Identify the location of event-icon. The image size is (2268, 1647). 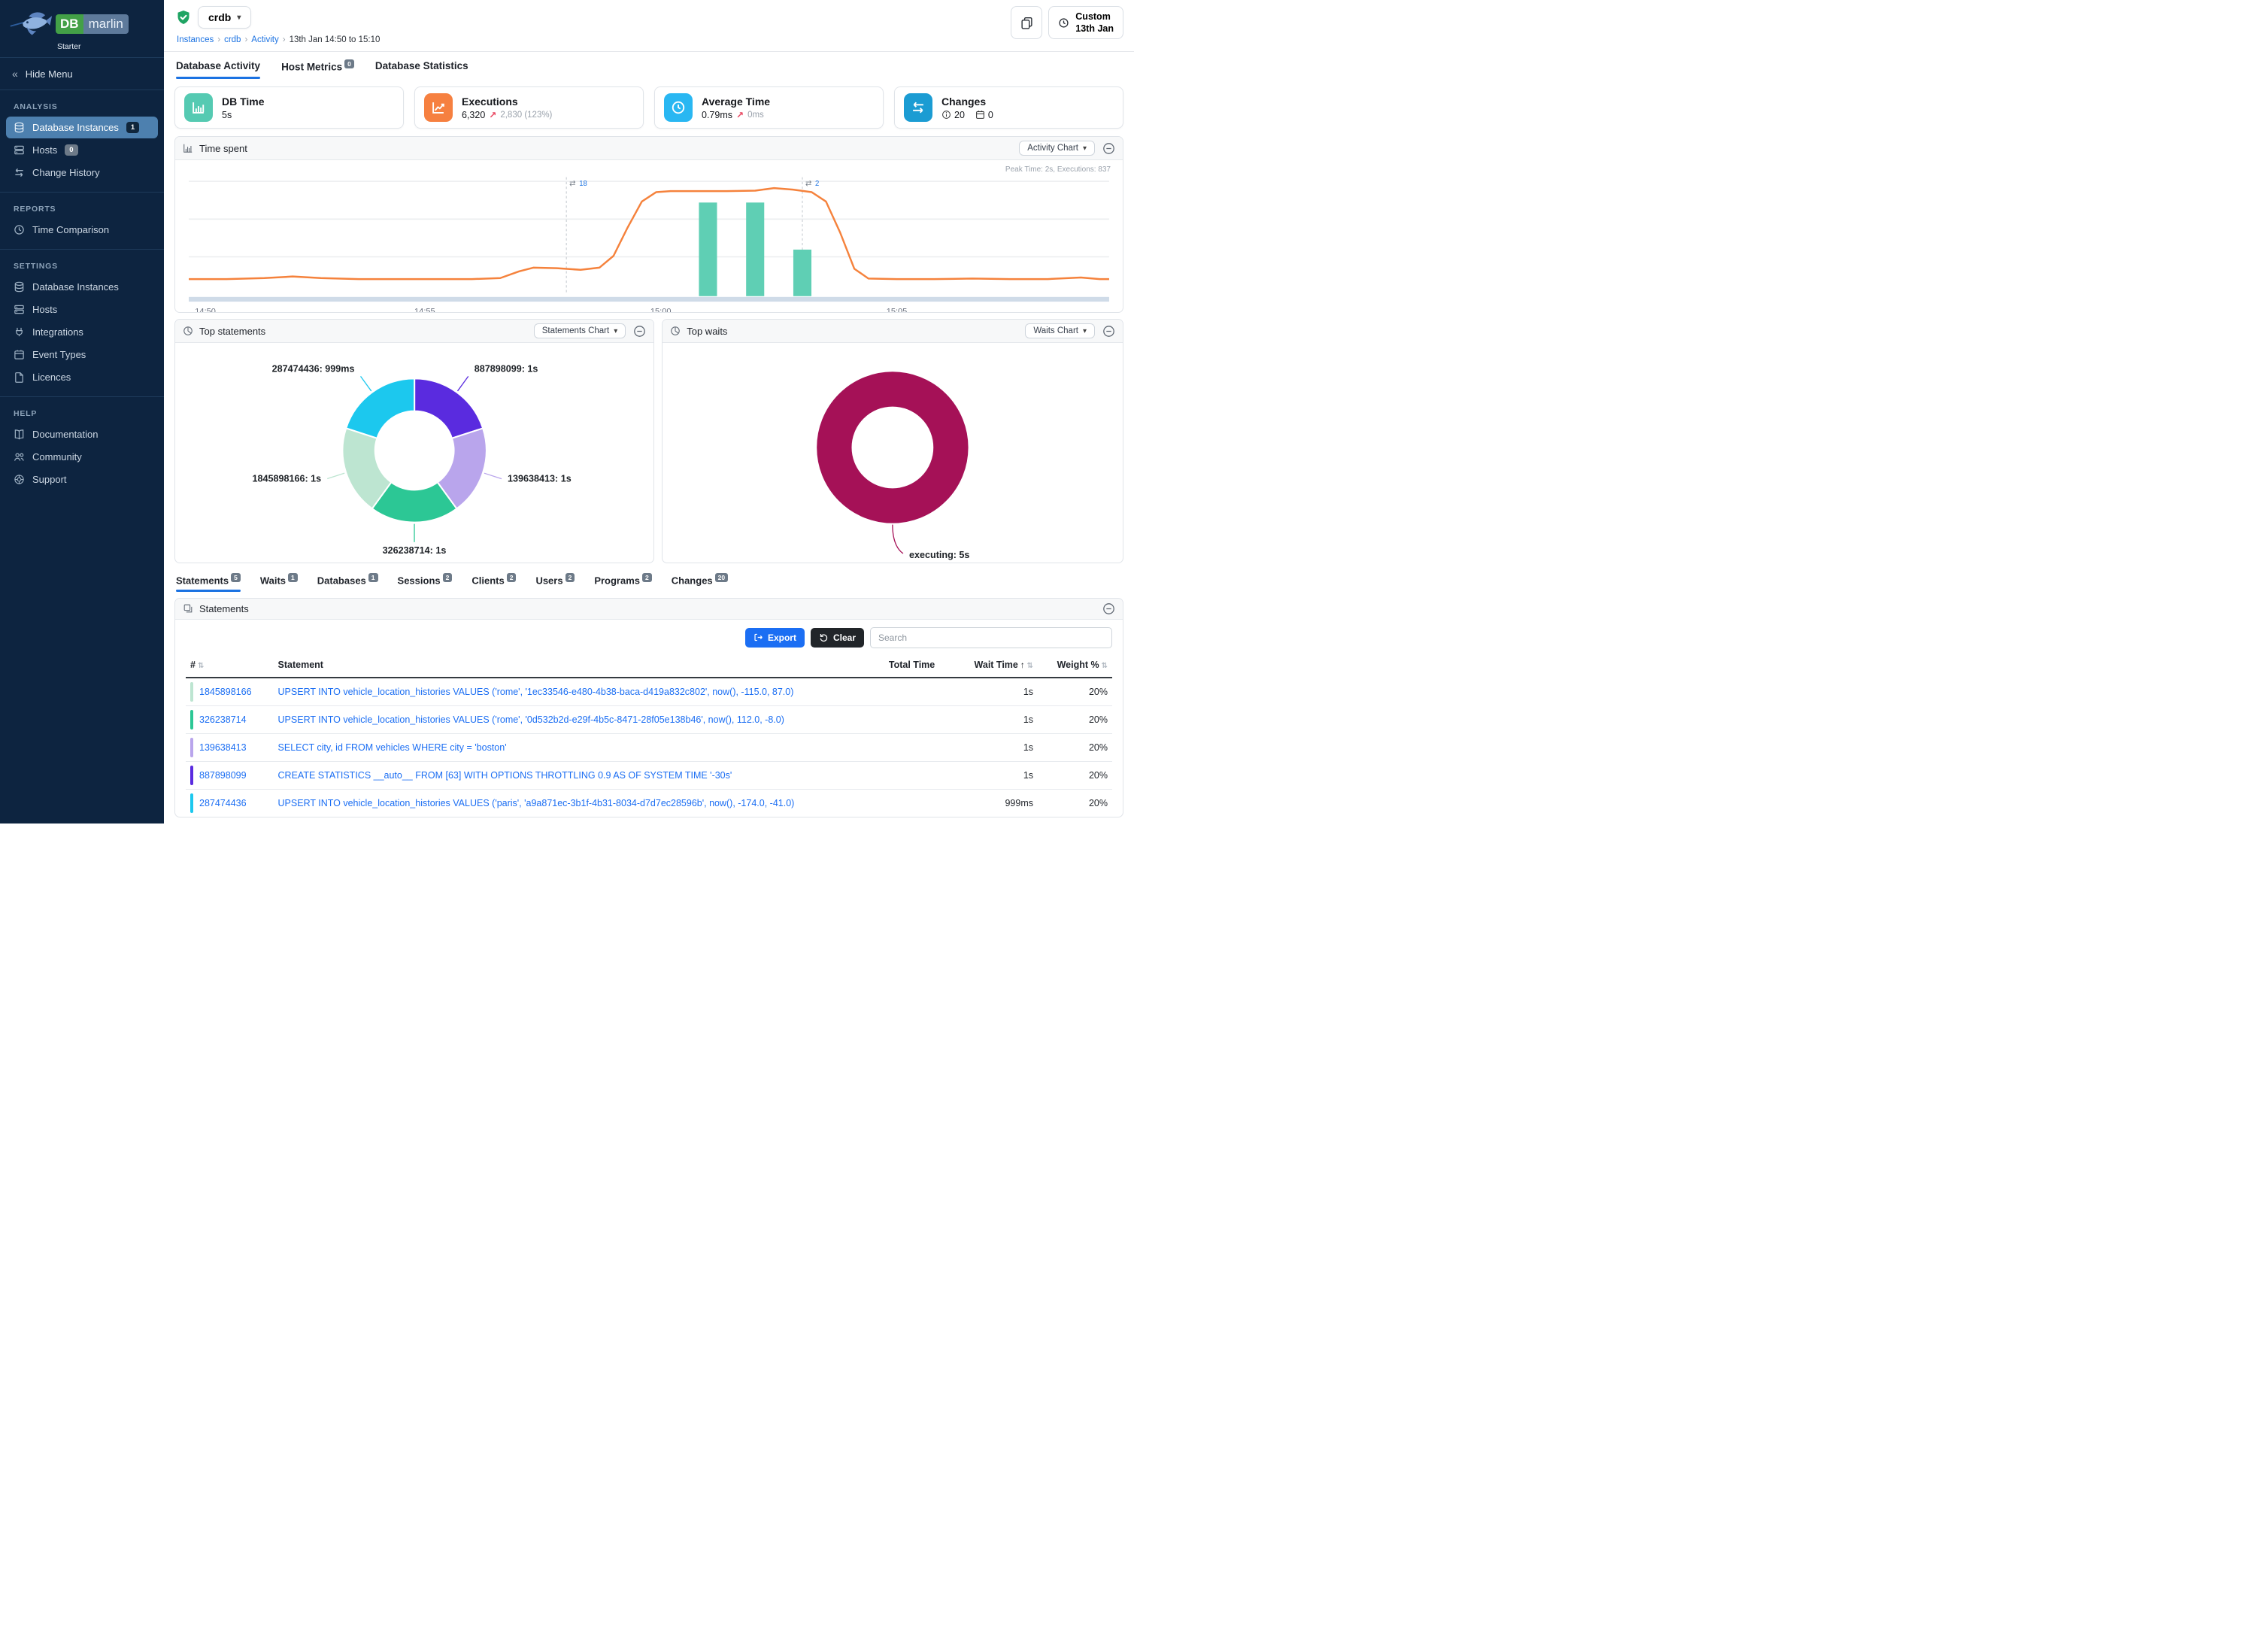
(19, 354).